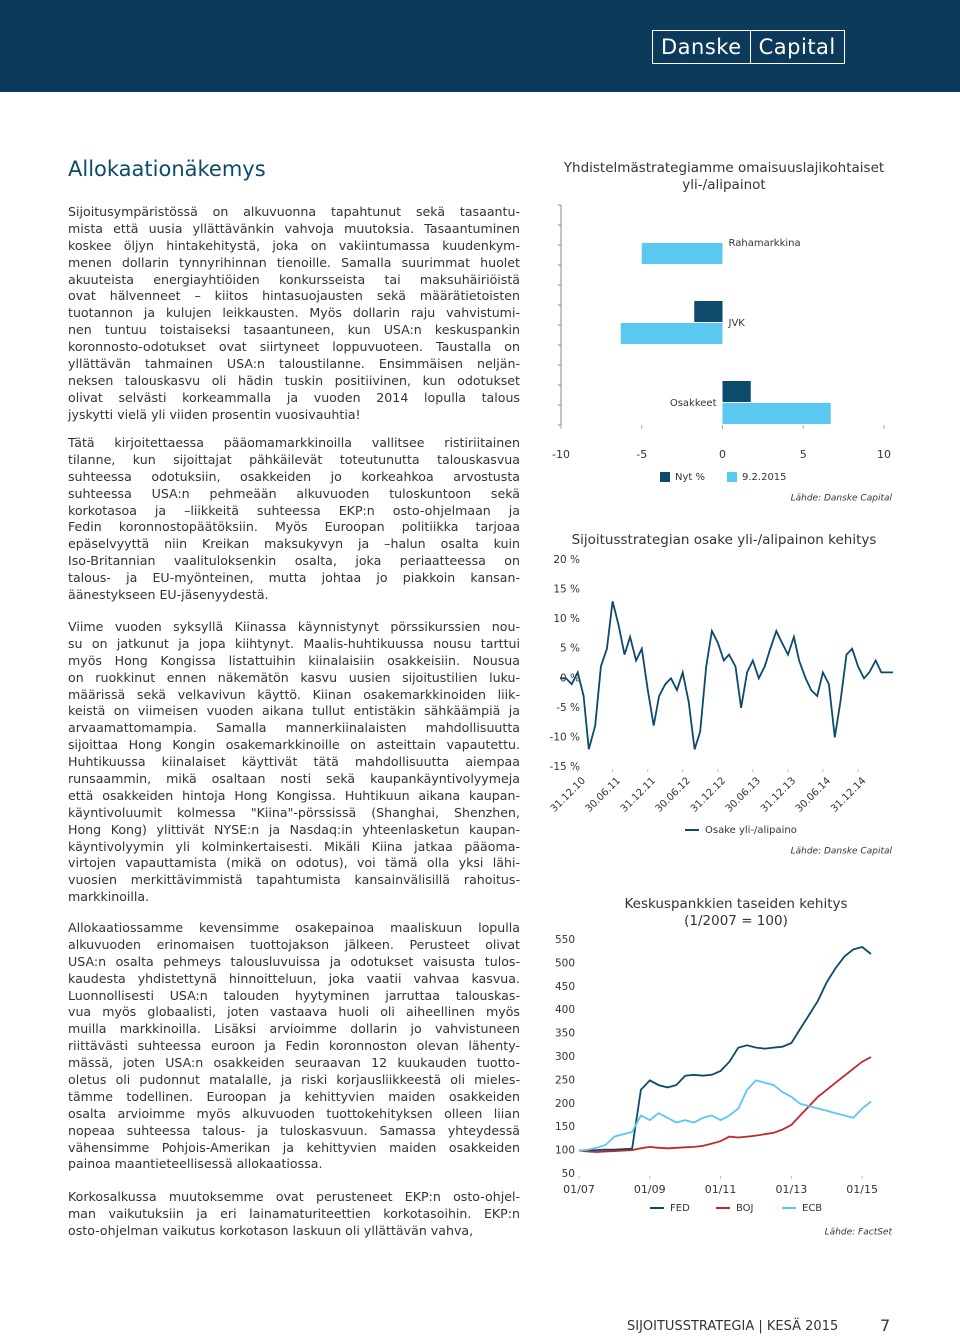 Image resolution: width=960 pixels, height=1338 pixels. Describe the element at coordinates (802, 1326) in the screenshot. I see `issue: KESÄ 2015` at that location.